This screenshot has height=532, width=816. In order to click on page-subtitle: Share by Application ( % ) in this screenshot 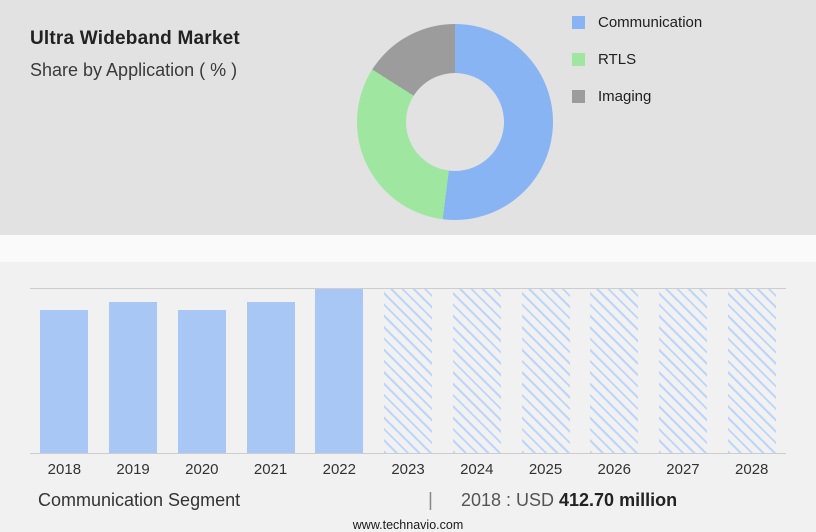, I will do `click(134, 70)`.